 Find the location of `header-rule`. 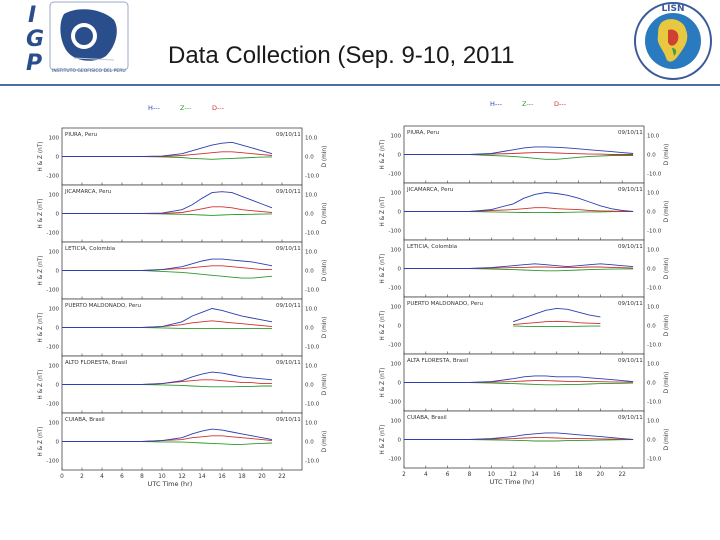

header-rule is located at coordinates (360, 85).